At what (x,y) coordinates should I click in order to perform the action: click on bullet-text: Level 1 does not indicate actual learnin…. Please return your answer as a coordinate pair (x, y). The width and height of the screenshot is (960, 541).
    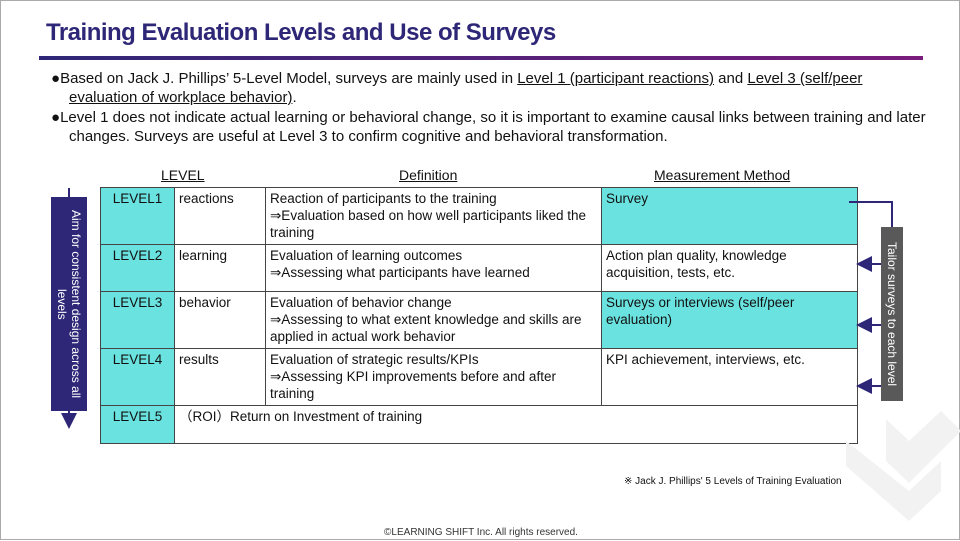
    Looking at the image, I should click on (493, 127).